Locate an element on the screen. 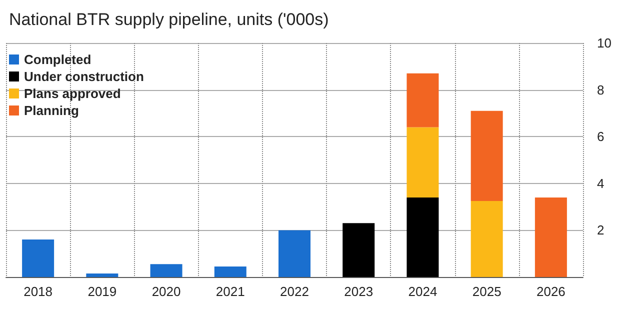 The height and width of the screenshot is (334, 623). x-tick-label: 2024 is located at coordinates (423, 291).